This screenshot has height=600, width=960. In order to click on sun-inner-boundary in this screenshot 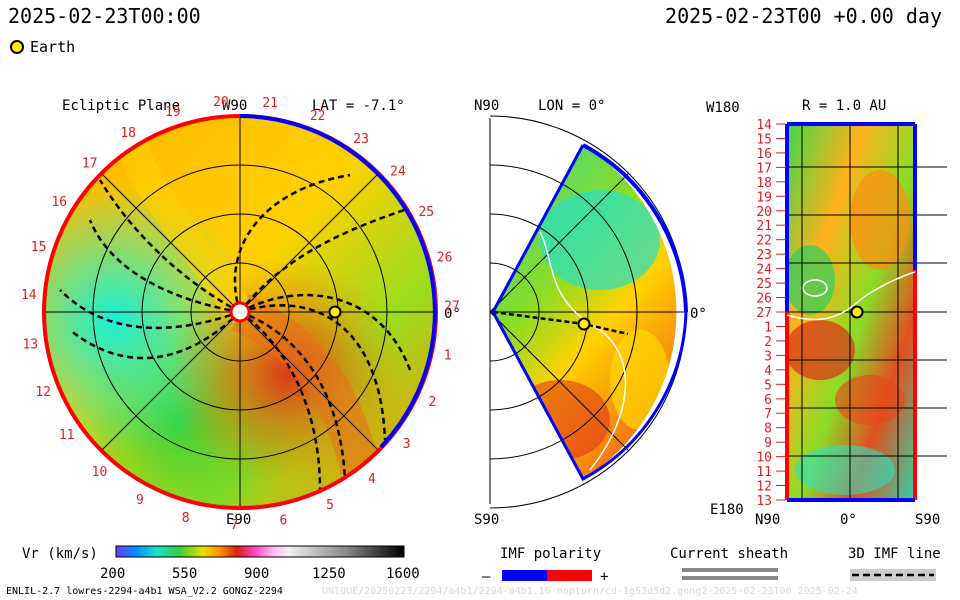, I will do `click(240, 312)`.